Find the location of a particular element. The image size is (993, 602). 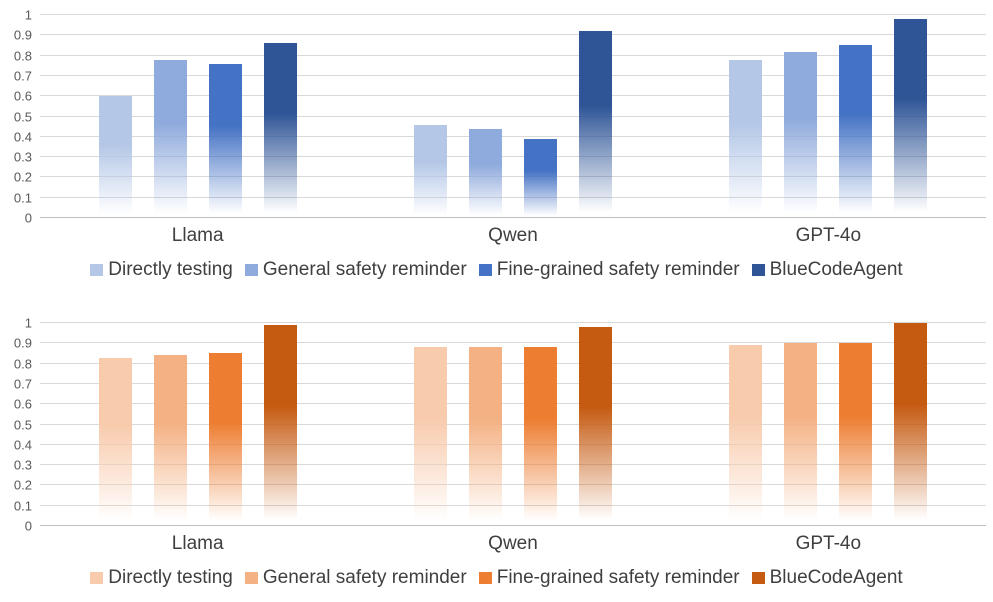

category-axis-orange: Llama Qwen GPT-4o is located at coordinates (513, 544).